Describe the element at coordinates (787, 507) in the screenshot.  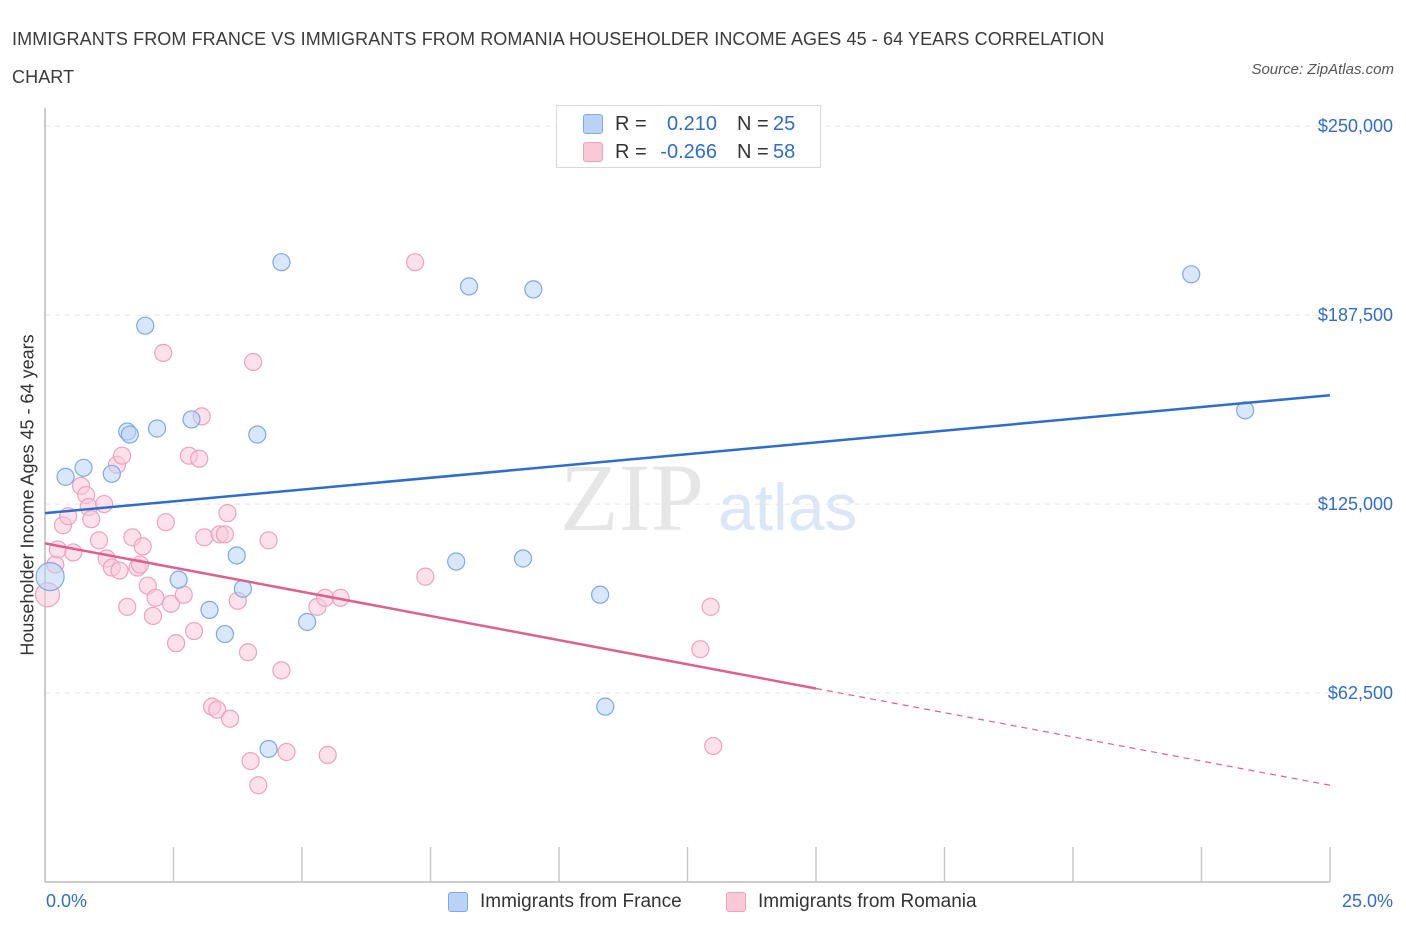
I see `watermark-atlas: atlas` at that location.